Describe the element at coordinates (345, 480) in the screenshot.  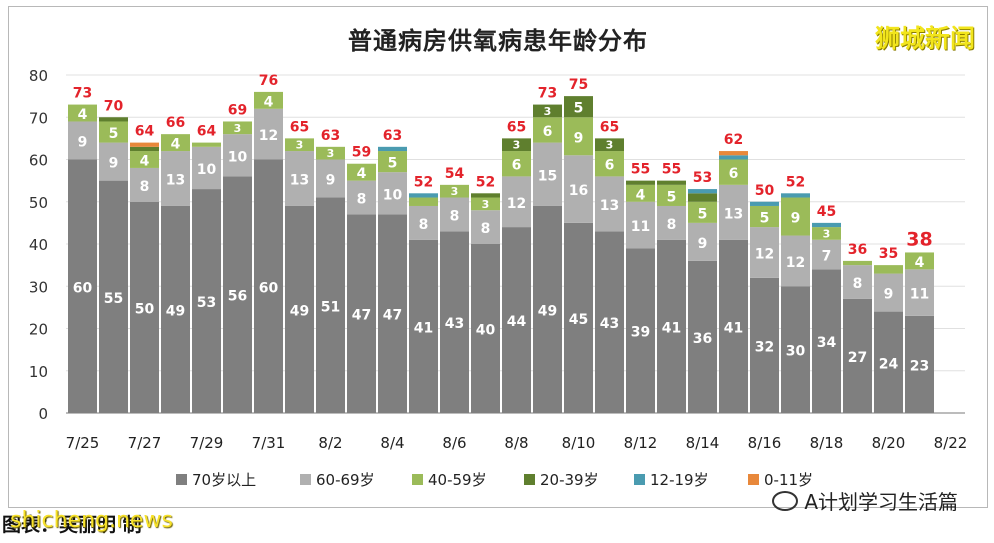
I see `legend-label: 60-69岁` at that location.